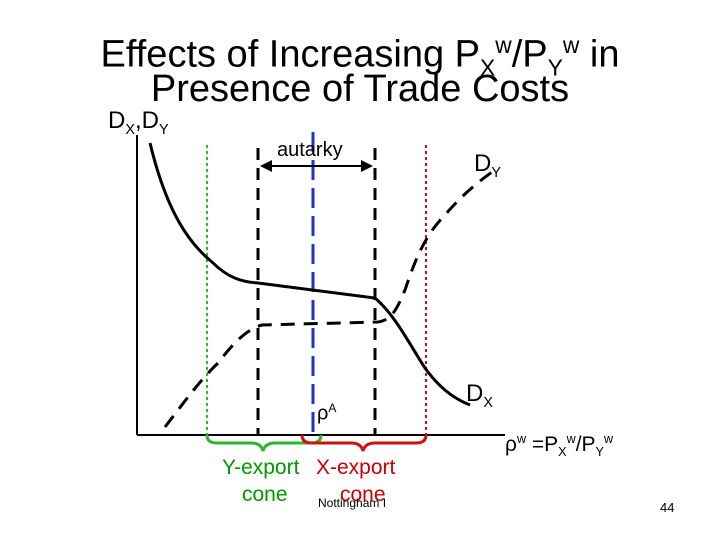  What do you see at coordinates (363, 494) in the screenshot?
I see `x-export-cone-label-line-2: cone` at bounding box center [363, 494].